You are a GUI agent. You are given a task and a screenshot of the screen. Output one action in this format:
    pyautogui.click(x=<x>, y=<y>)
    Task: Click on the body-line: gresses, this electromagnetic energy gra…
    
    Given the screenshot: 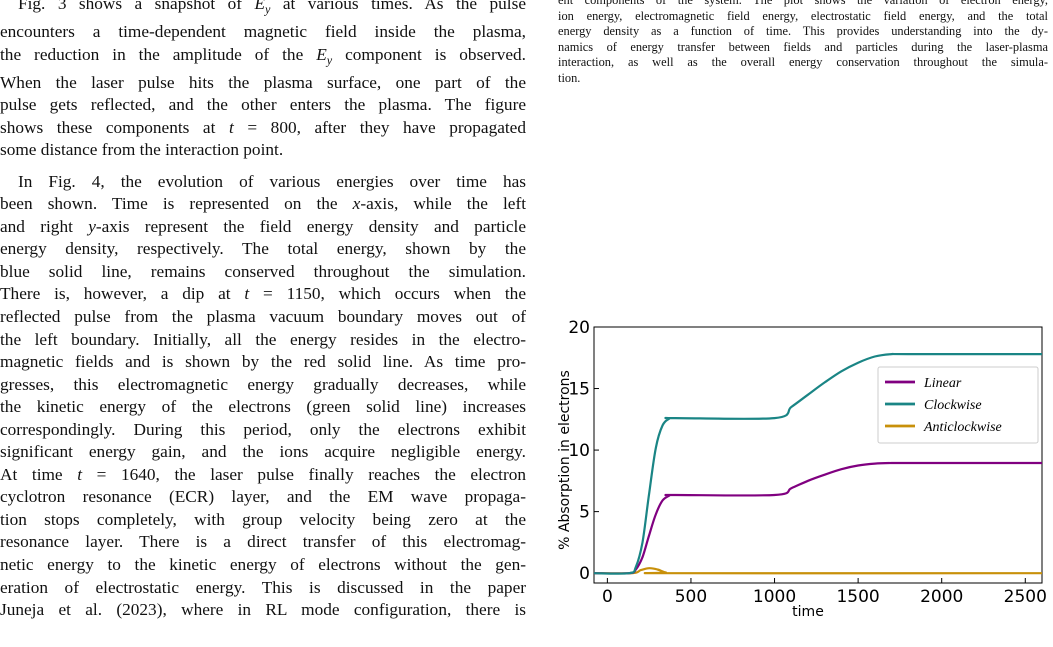 What is the action you would take?
    pyautogui.click(x=263, y=384)
    